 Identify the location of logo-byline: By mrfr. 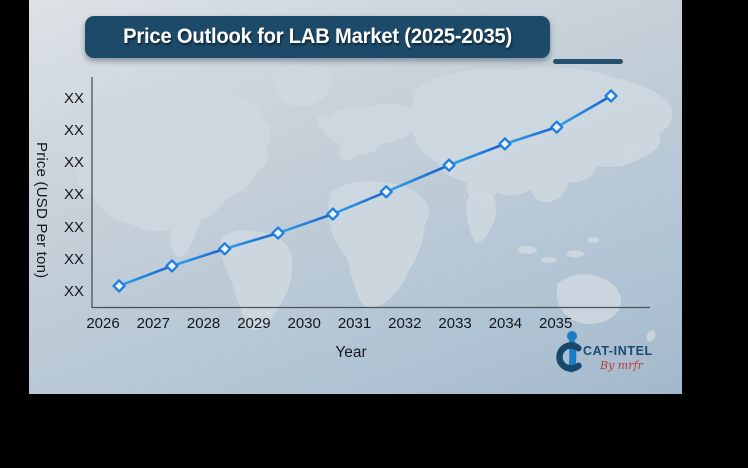
(621, 365).